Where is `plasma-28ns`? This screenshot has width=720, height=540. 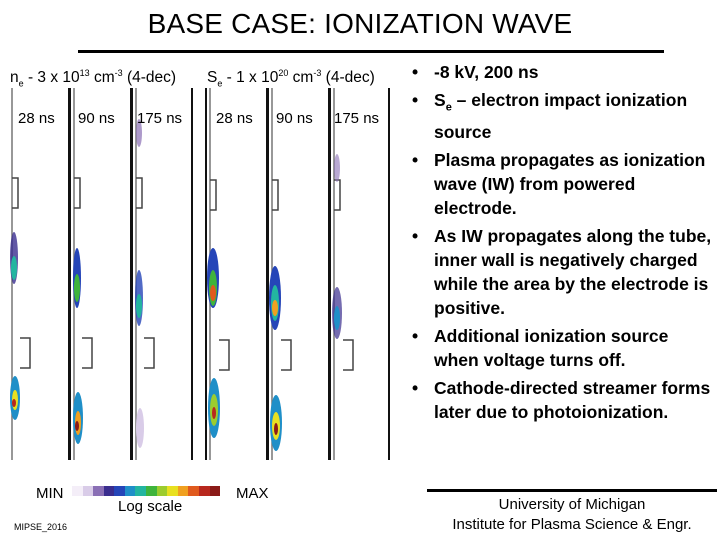
plasma-28ns is located at coordinates (15, 326).